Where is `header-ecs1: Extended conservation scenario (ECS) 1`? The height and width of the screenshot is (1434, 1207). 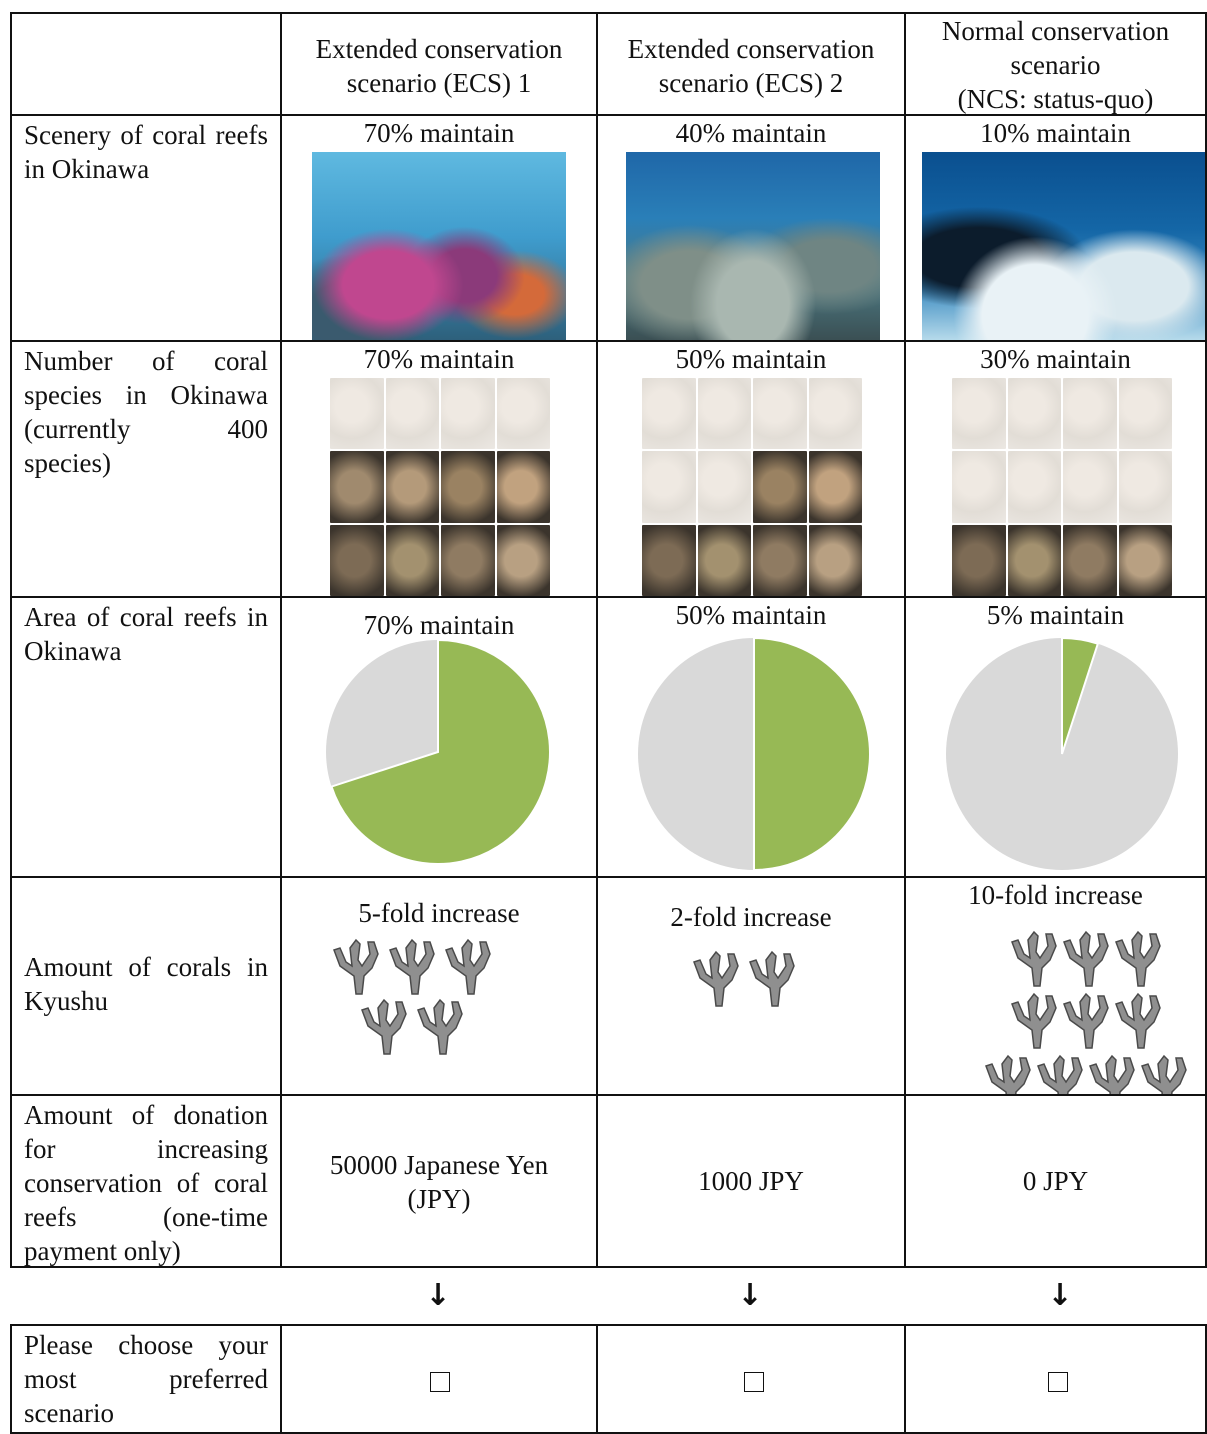 header-ecs1: Extended conservation scenario (ECS) 1 is located at coordinates (439, 64).